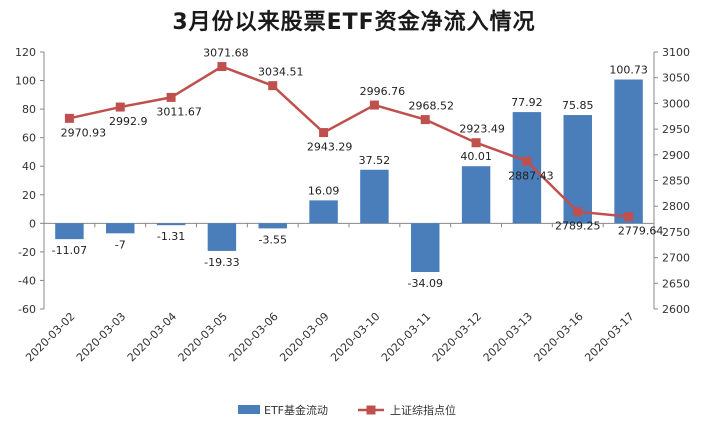  I want to click on x-tick-label: 2020-03-02, so click(50, 337).